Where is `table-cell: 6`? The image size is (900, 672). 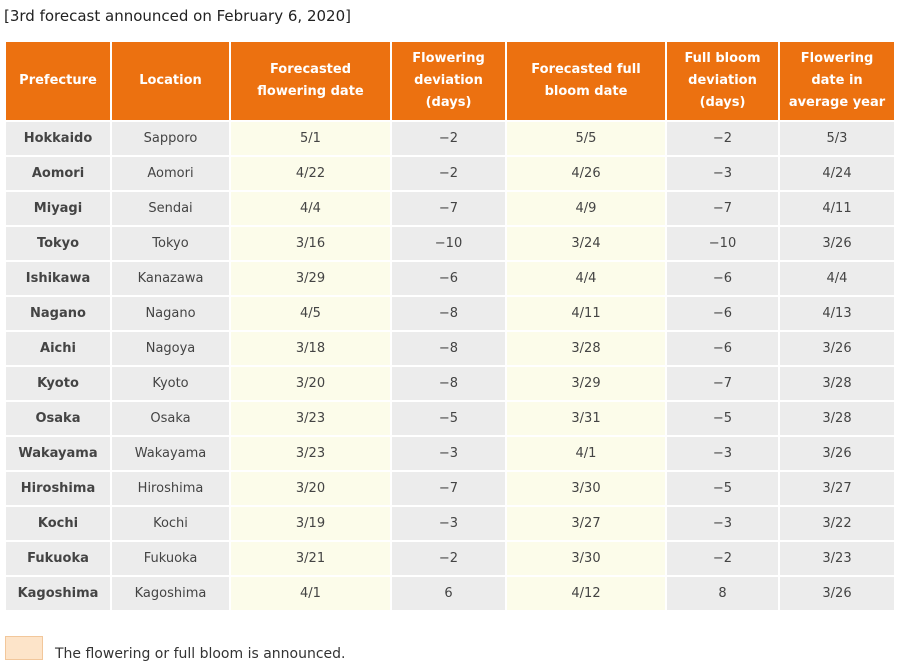
table-cell: 6 is located at coordinates (448, 593).